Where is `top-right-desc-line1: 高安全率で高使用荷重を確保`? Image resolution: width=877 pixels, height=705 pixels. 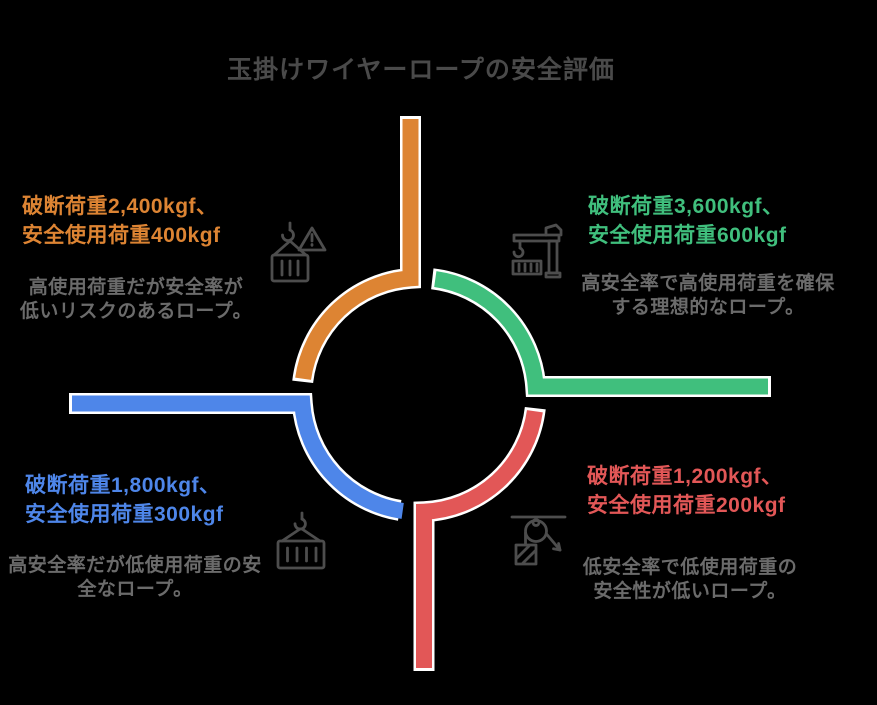 top-right-desc-line1: 高安全率で高使用荷重を確保 is located at coordinates (708, 283).